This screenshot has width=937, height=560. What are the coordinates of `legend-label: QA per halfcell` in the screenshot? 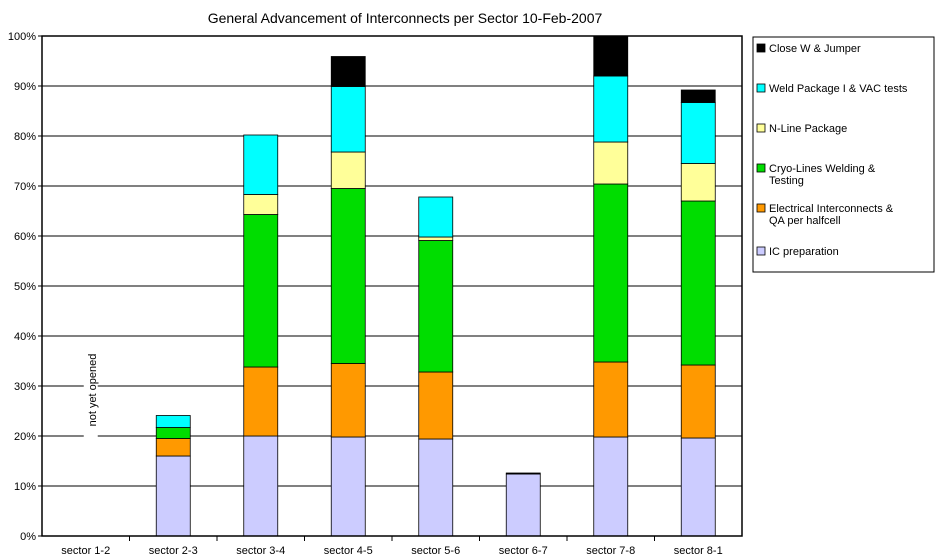 It's located at (805, 221).